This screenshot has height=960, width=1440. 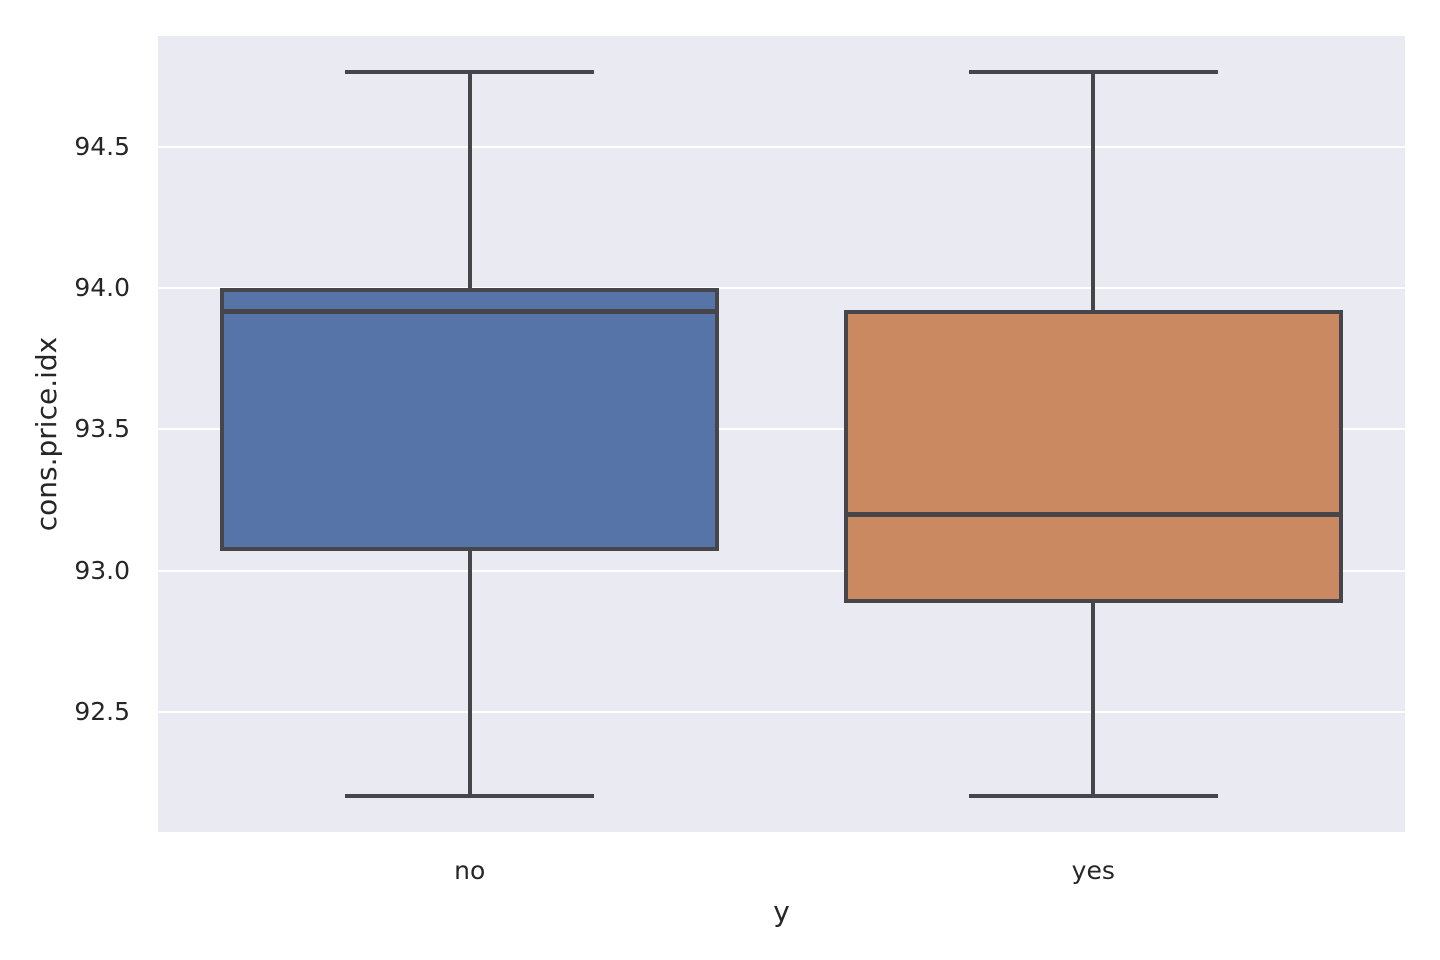 I want to click on median-line-yes, so click(x=1093, y=514).